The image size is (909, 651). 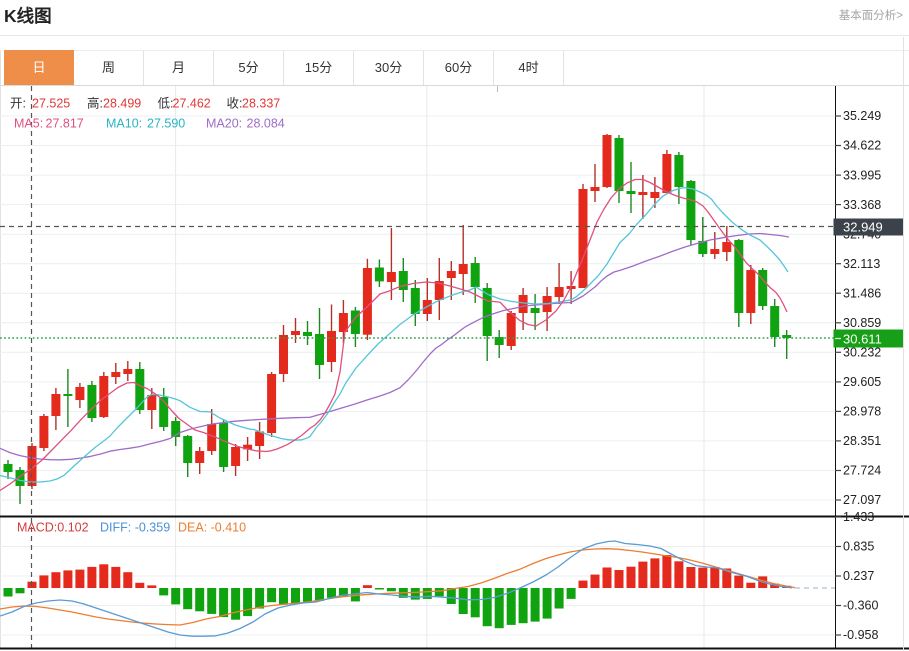 I want to click on svg-text: 30.611, so click(x=862, y=339).